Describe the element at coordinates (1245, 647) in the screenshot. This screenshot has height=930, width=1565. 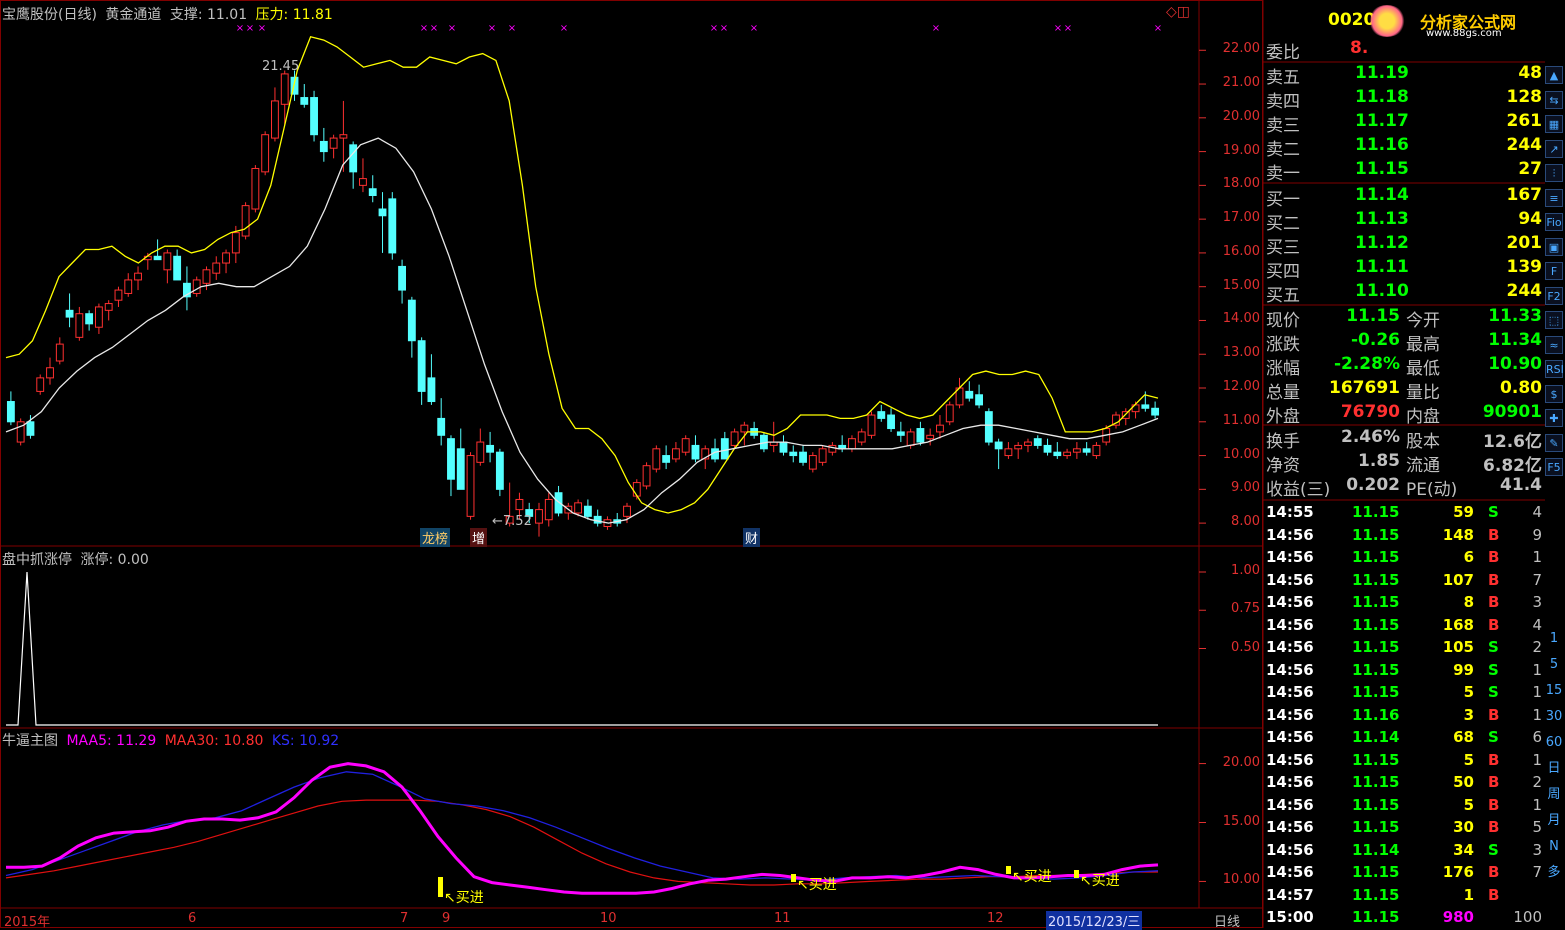
I see `limit-tick-label: 0.50` at that location.